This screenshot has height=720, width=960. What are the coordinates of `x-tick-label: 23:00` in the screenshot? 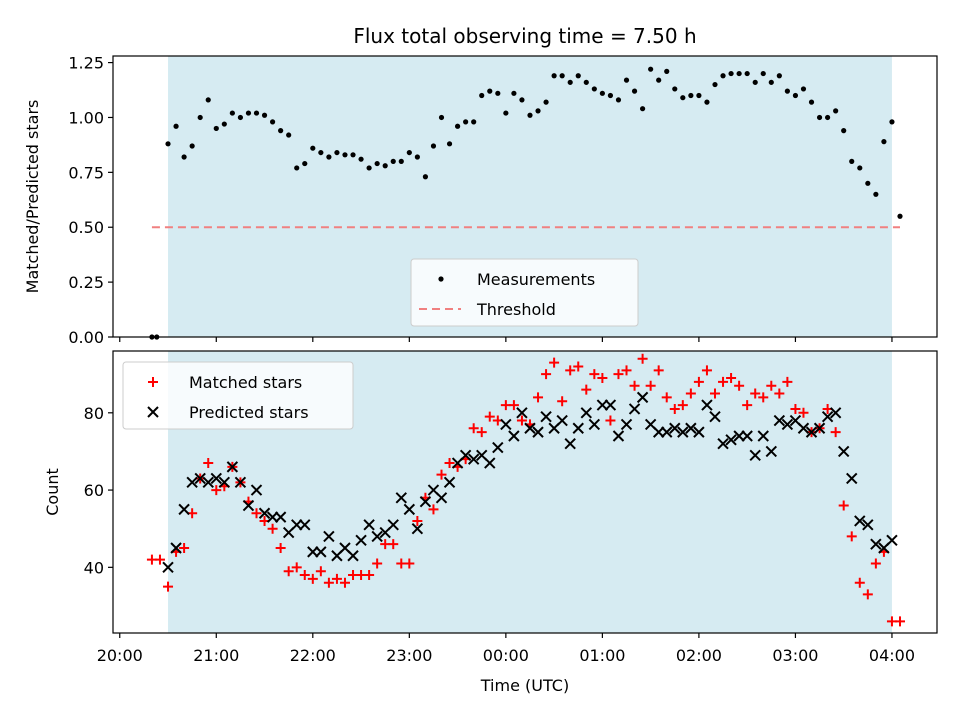 It's located at (409, 655).